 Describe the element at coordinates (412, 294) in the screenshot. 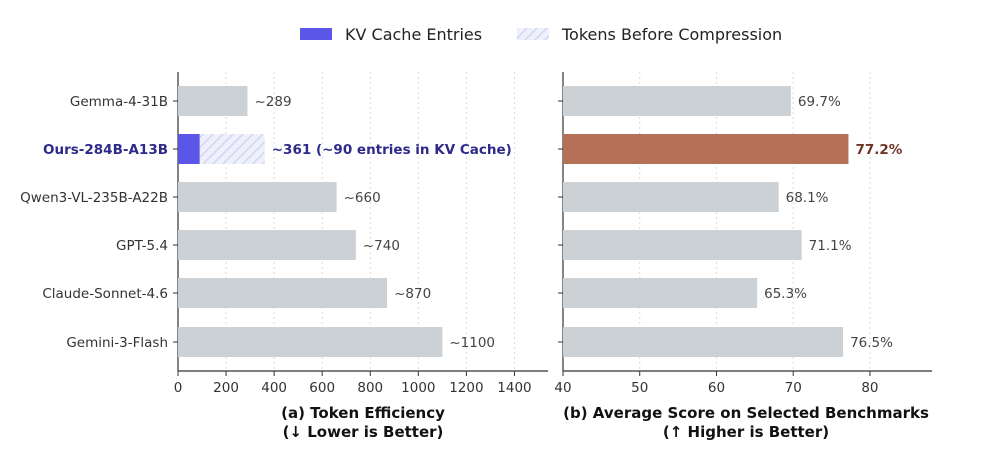

I see `panel-a-value-label-claude-sonnet-4-6: ~870` at that location.